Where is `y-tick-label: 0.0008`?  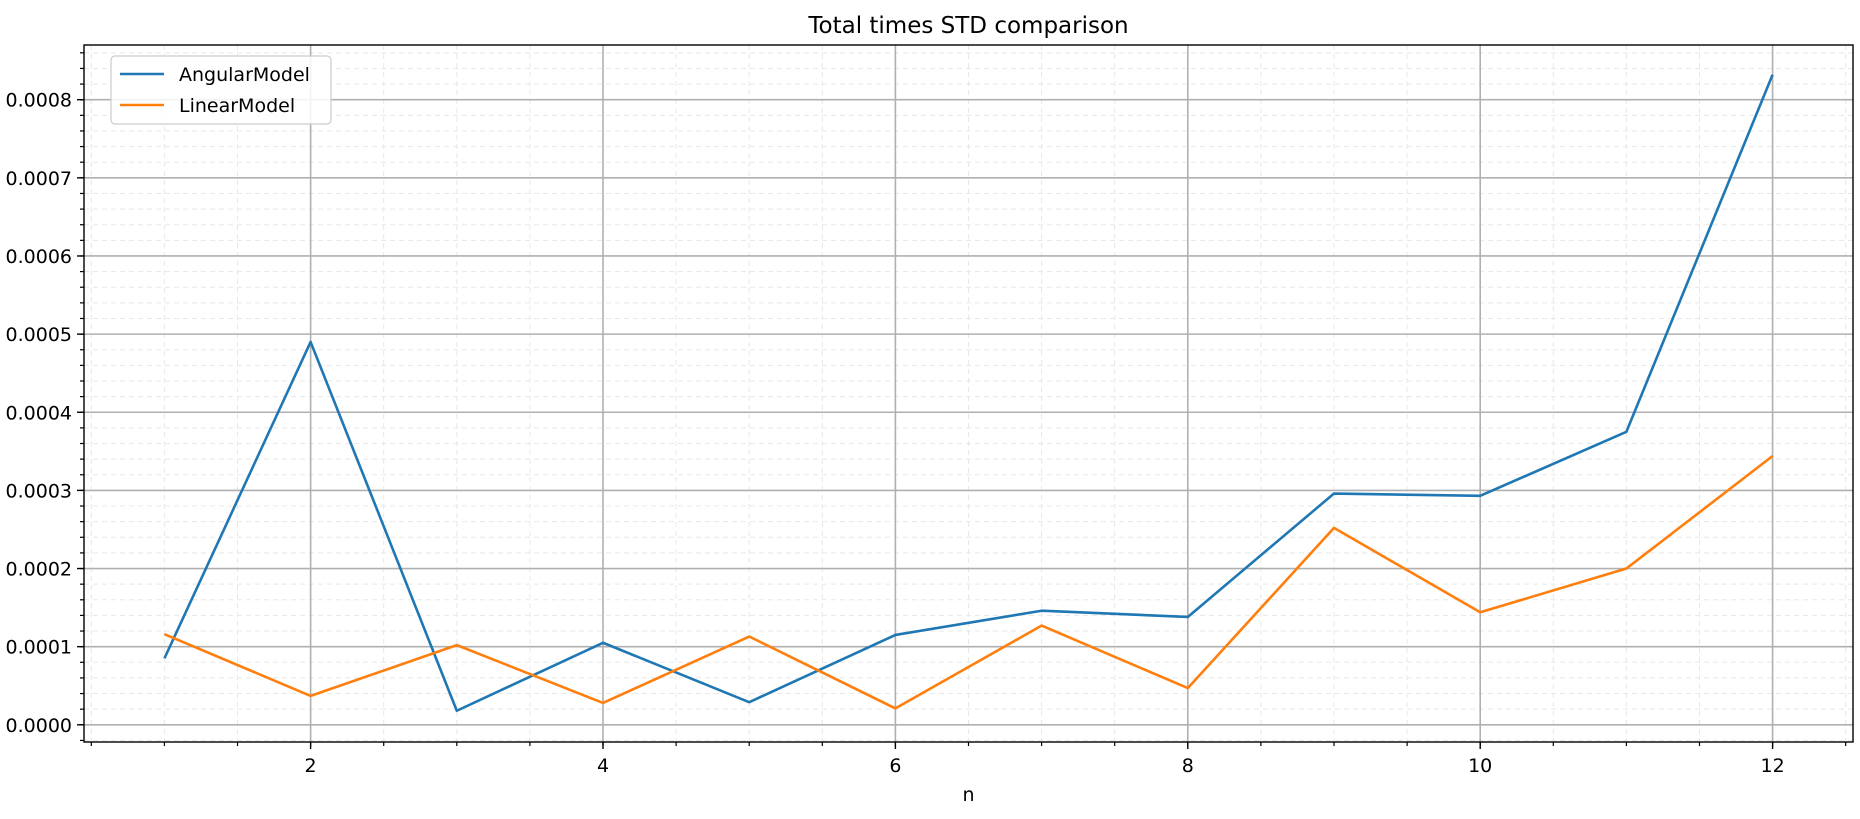 y-tick-label: 0.0008 is located at coordinates (39, 101).